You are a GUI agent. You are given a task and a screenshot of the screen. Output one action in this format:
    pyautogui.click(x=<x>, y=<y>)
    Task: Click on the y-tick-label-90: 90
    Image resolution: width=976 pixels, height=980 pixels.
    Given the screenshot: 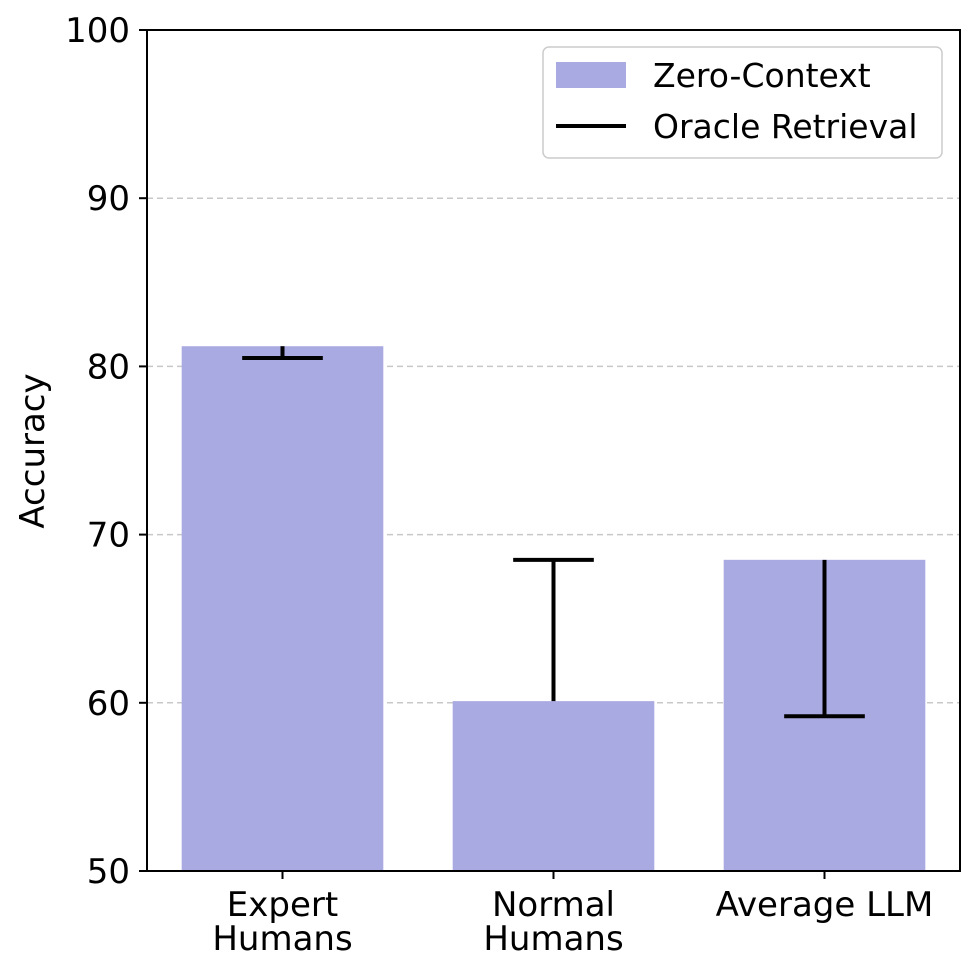 What is the action you would take?
    pyautogui.click(x=108, y=199)
    